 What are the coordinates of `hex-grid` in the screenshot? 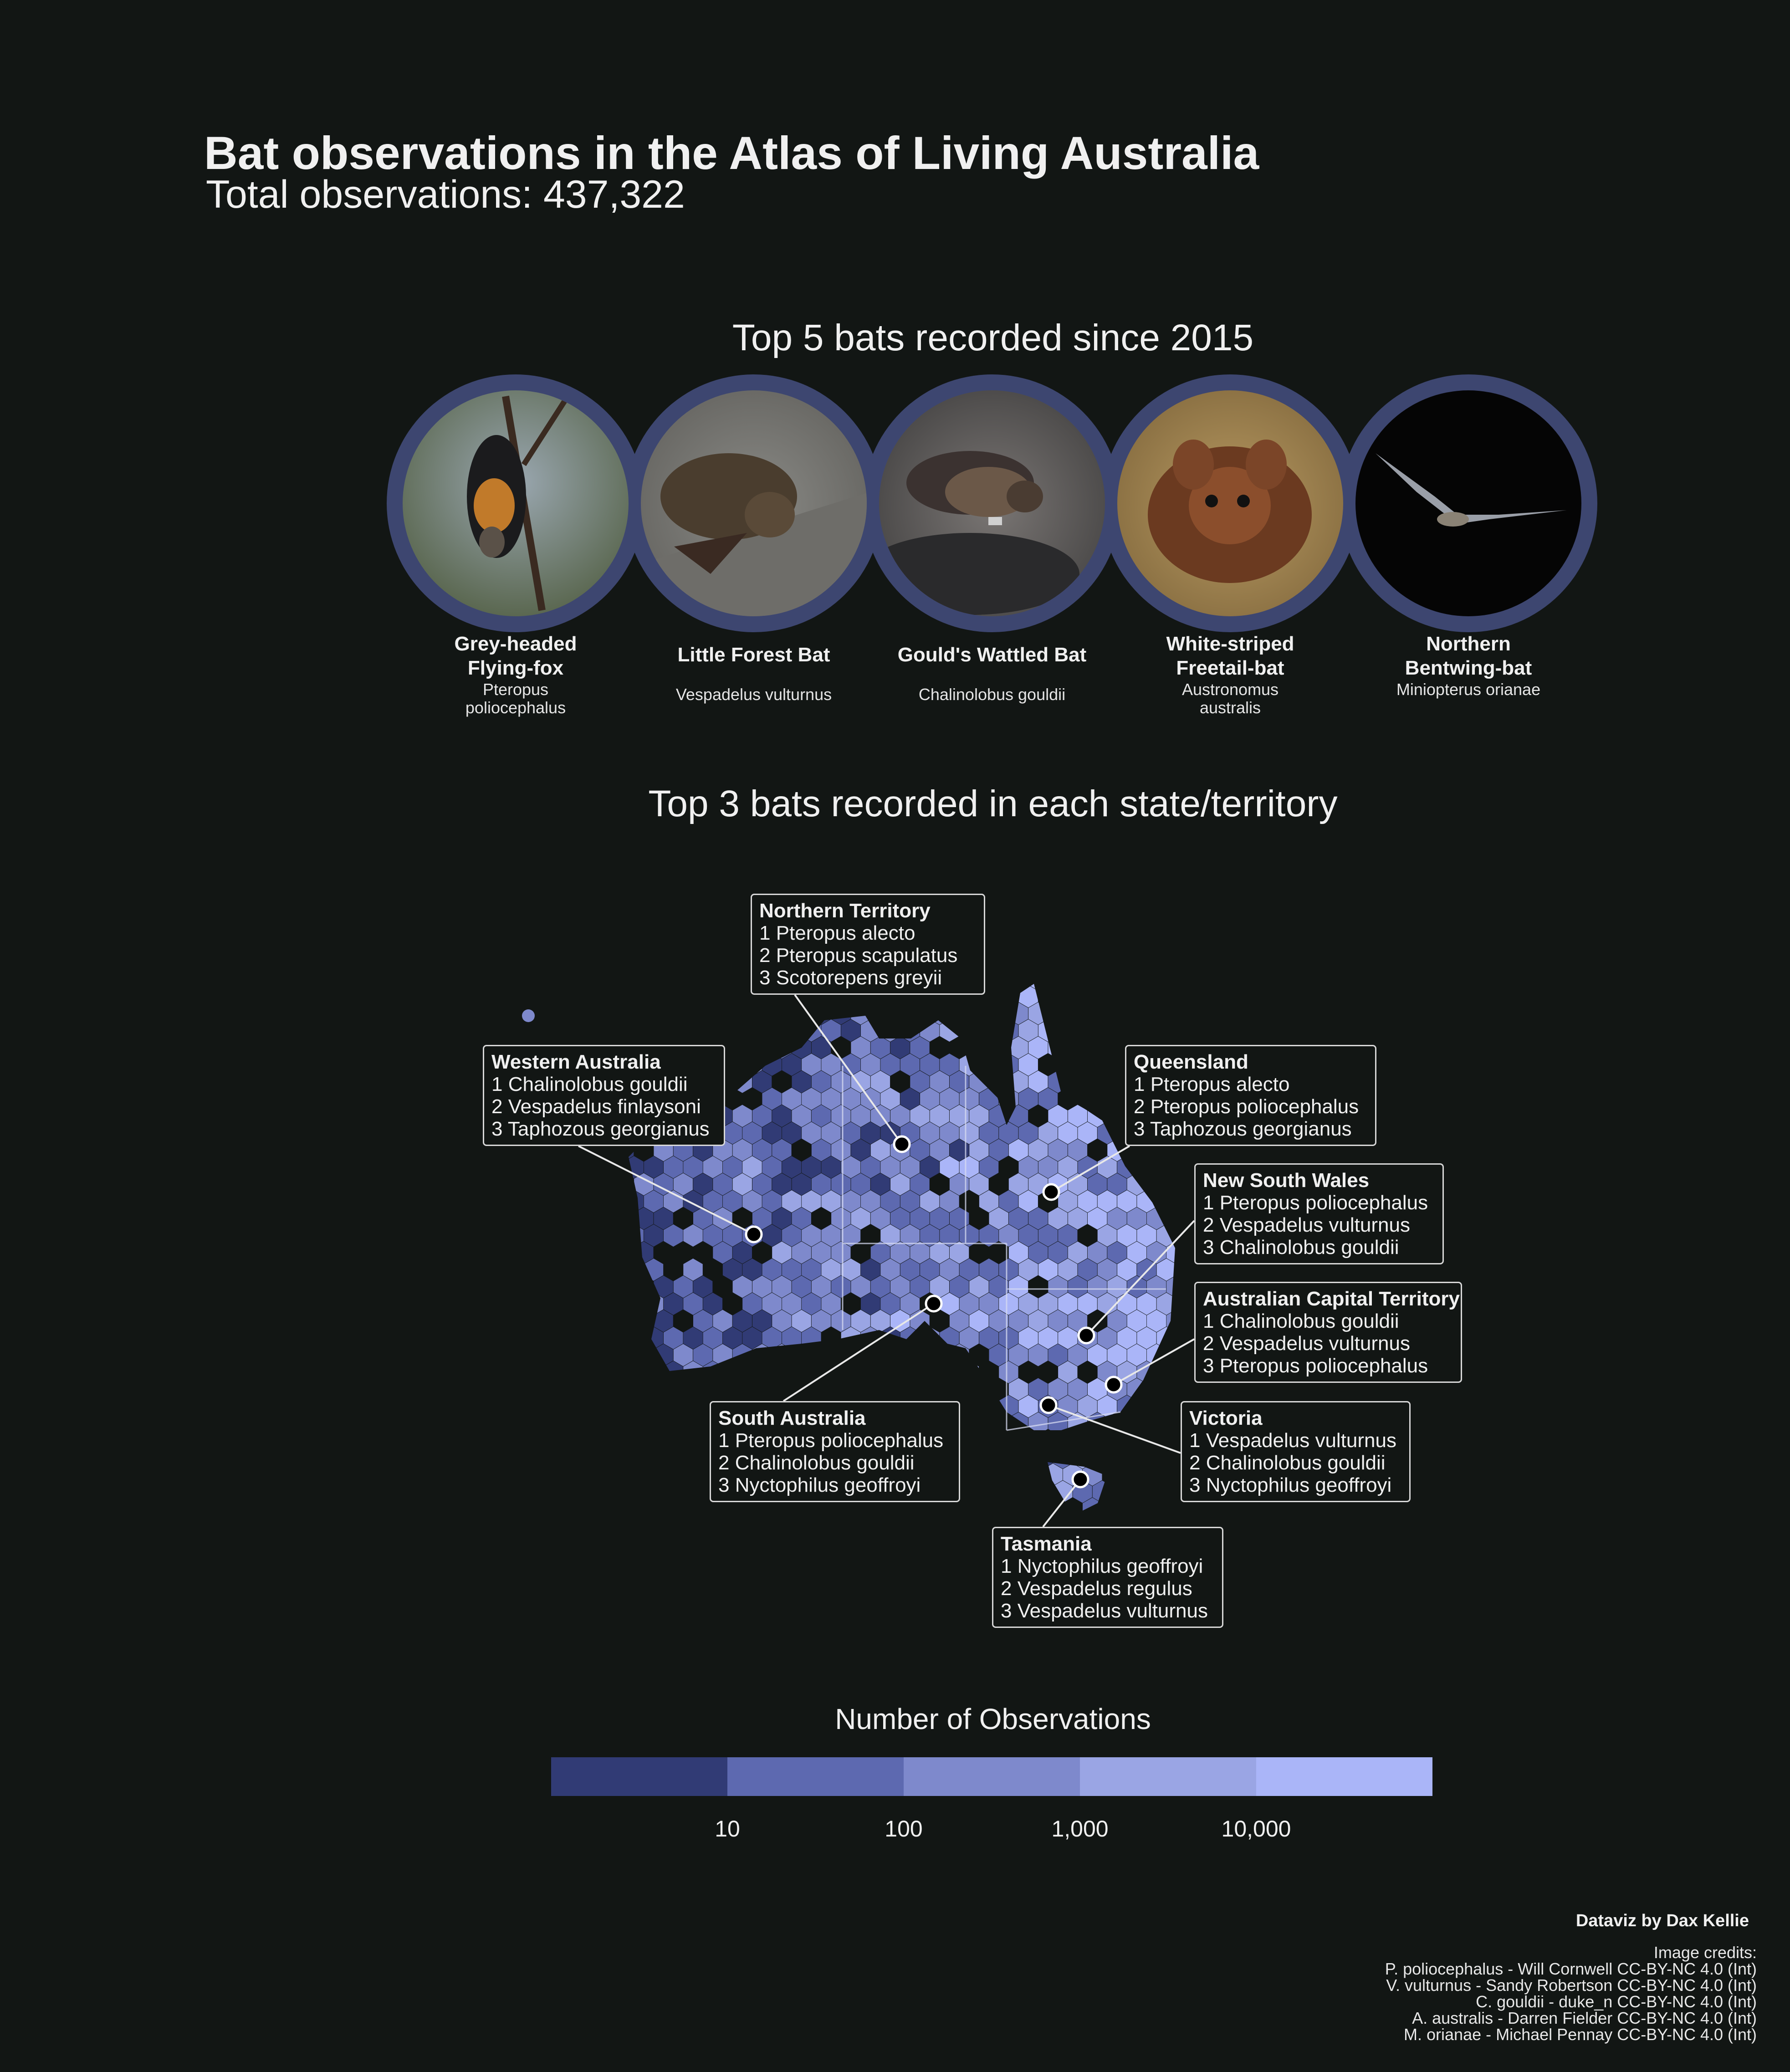 It's located at (902, 1207).